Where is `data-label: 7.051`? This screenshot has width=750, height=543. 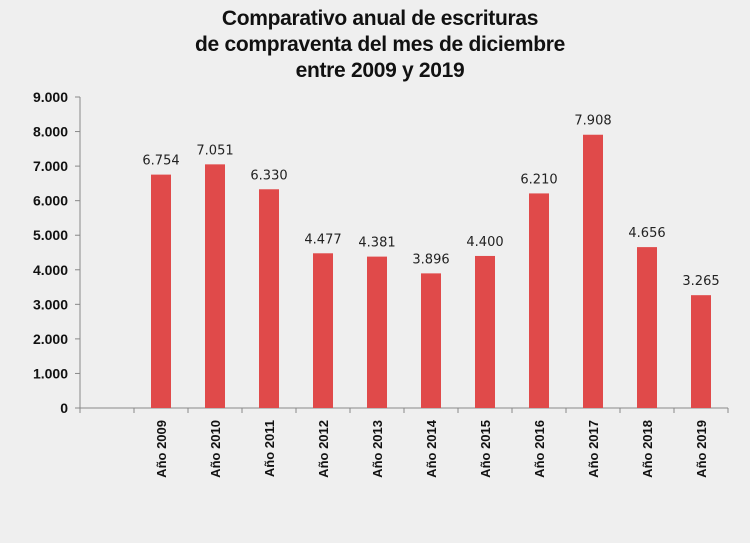 data-label: 7.051 is located at coordinates (214, 150).